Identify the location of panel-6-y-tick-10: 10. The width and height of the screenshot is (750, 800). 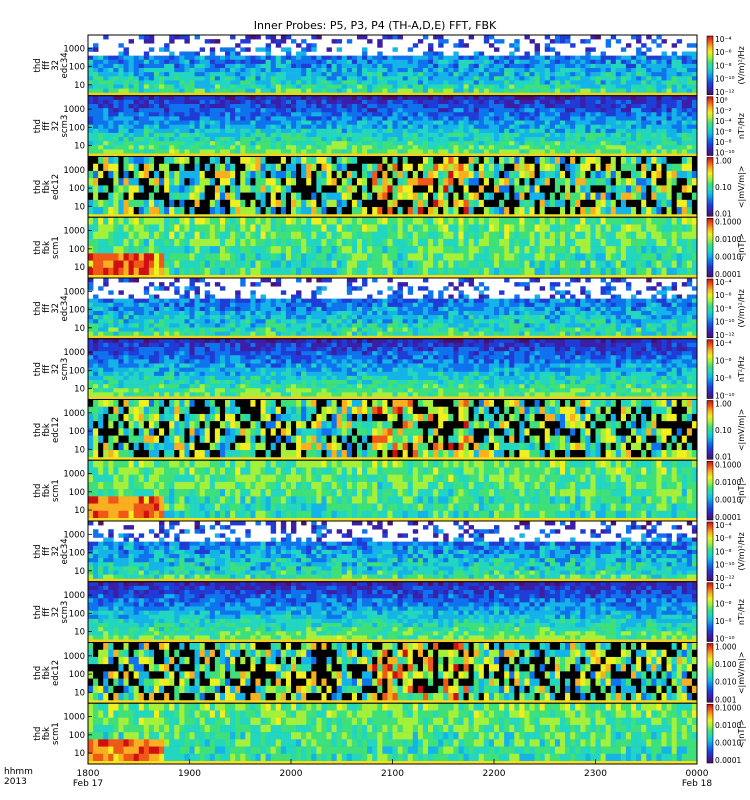
(79, 390).